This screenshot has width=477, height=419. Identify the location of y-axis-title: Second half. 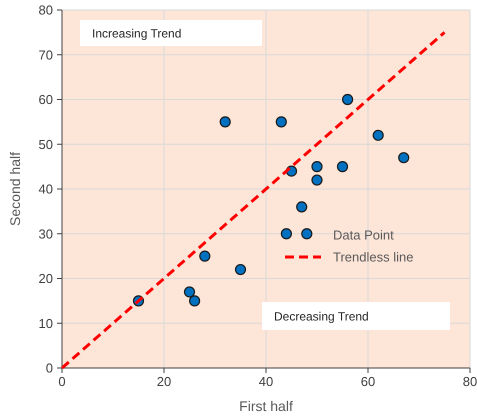
(15, 189).